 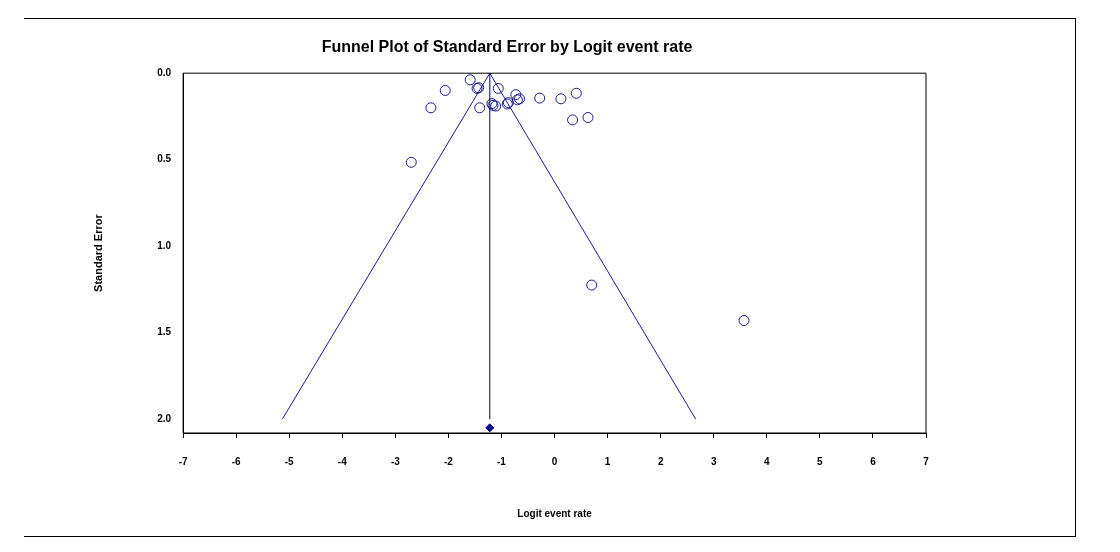 What do you see at coordinates (236, 461) in the screenshot?
I see `x-tick-label: -6` at bounding box center [236, 461].